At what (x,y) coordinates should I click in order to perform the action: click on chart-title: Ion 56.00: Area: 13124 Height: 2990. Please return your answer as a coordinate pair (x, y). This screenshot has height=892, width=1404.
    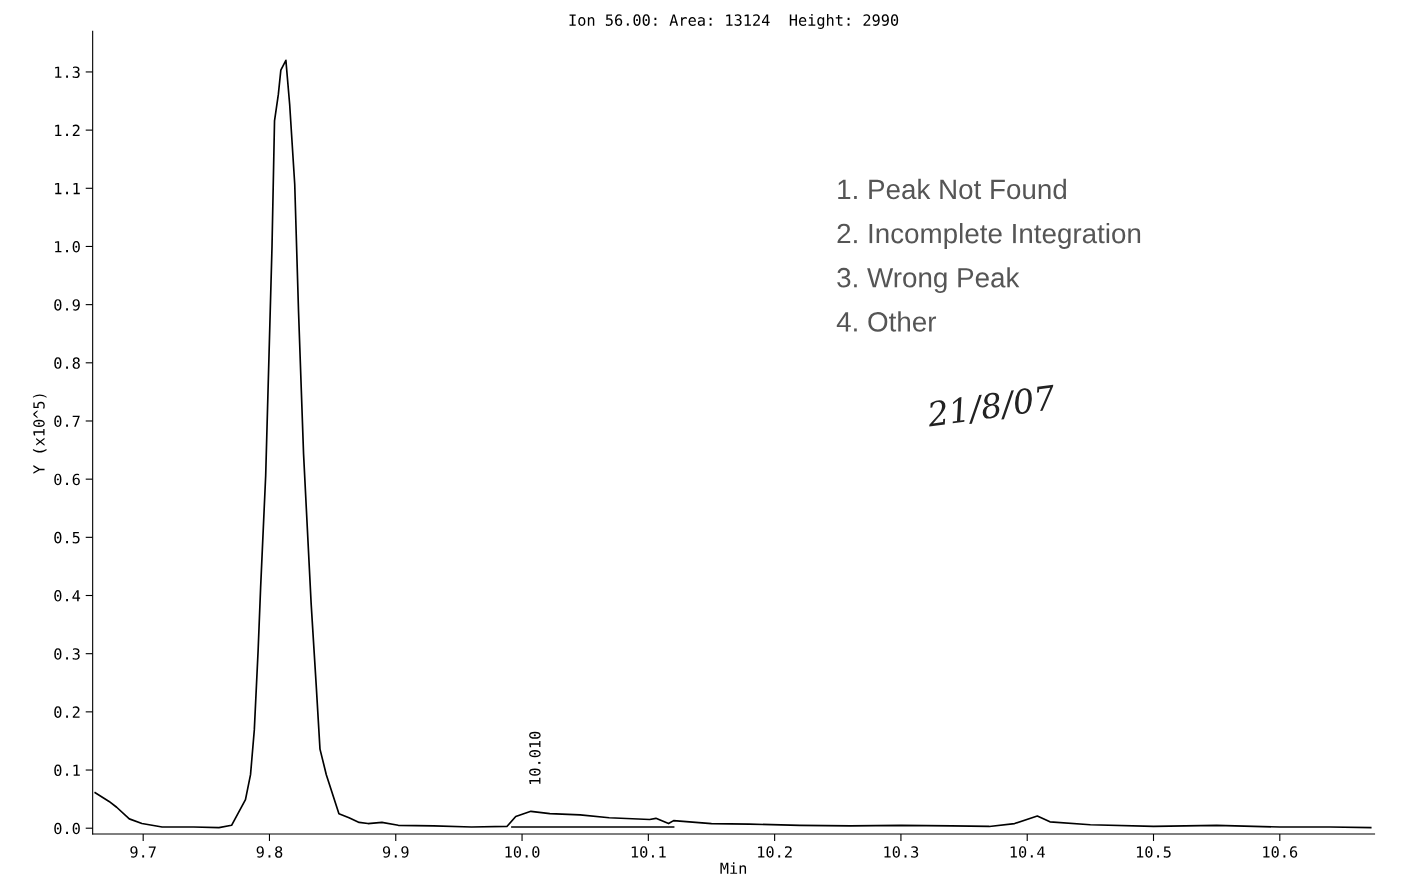
    Looking at the image, I should click on (734, 21).